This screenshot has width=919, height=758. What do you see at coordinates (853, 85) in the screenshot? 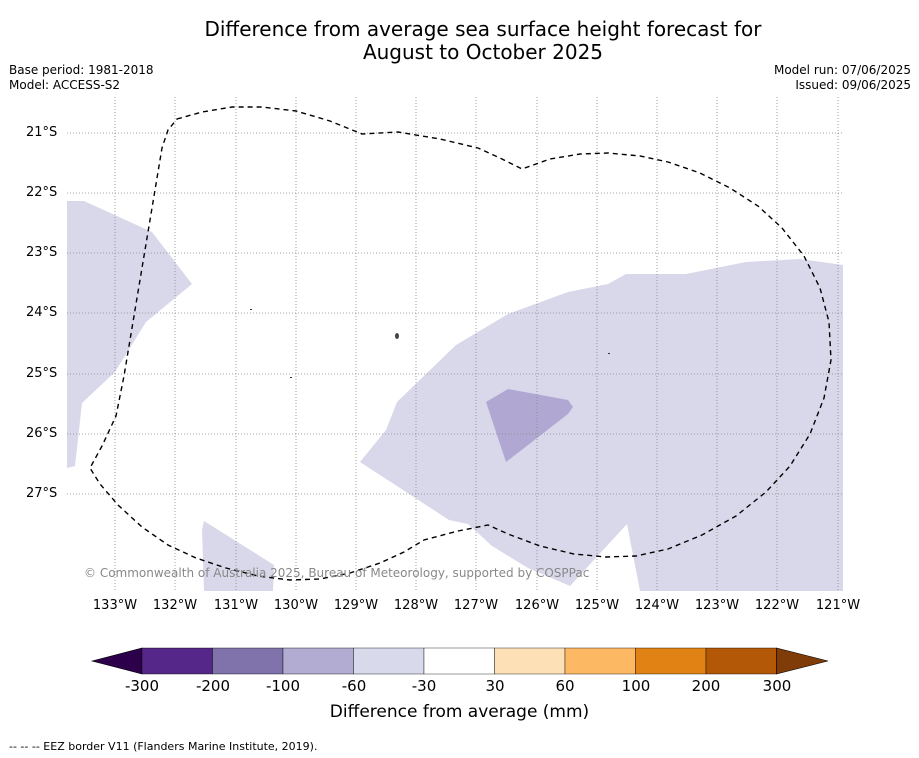
I see `issued-date: Issued: 09/06/2025` at bounding box center [853, 85].